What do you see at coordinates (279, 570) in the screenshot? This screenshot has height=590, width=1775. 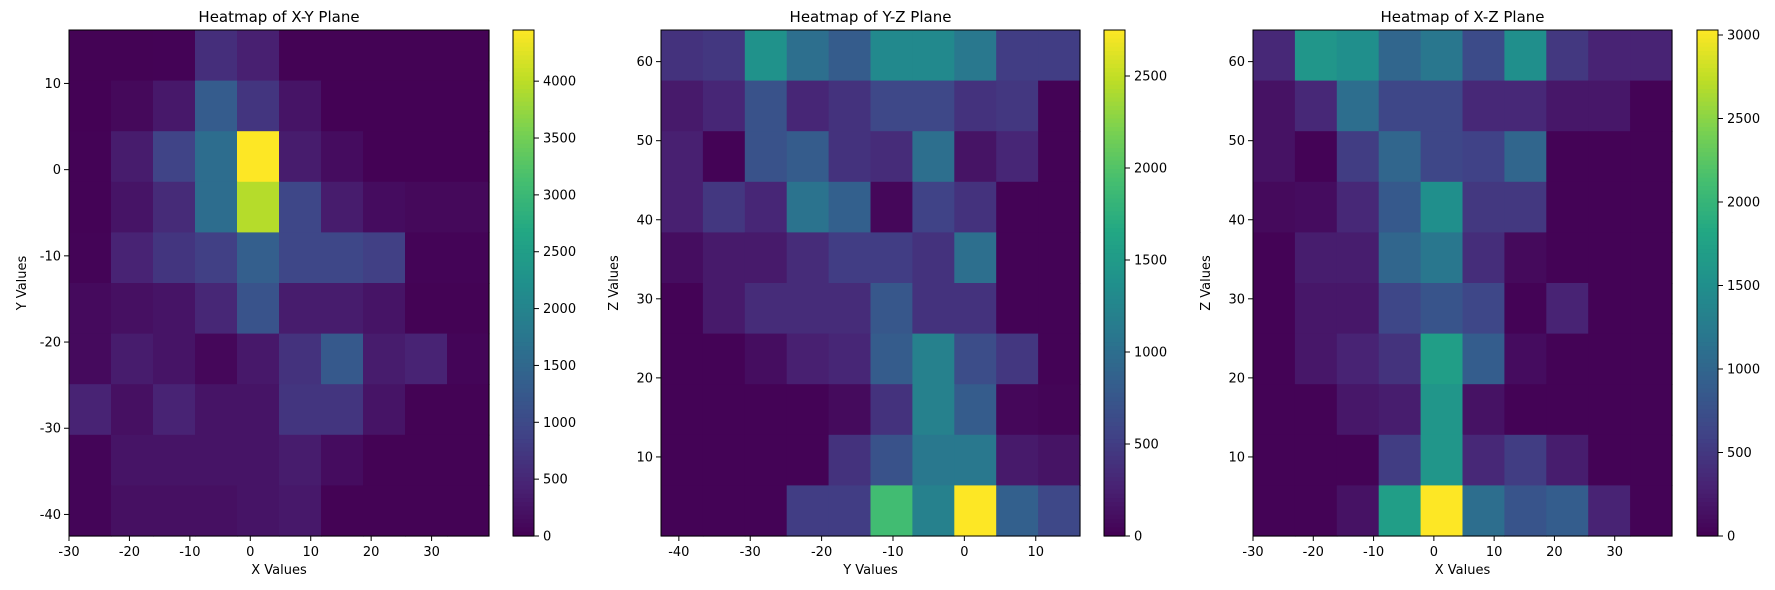 I see `x-axis-label: X Values` at bounding box center [279, 570].